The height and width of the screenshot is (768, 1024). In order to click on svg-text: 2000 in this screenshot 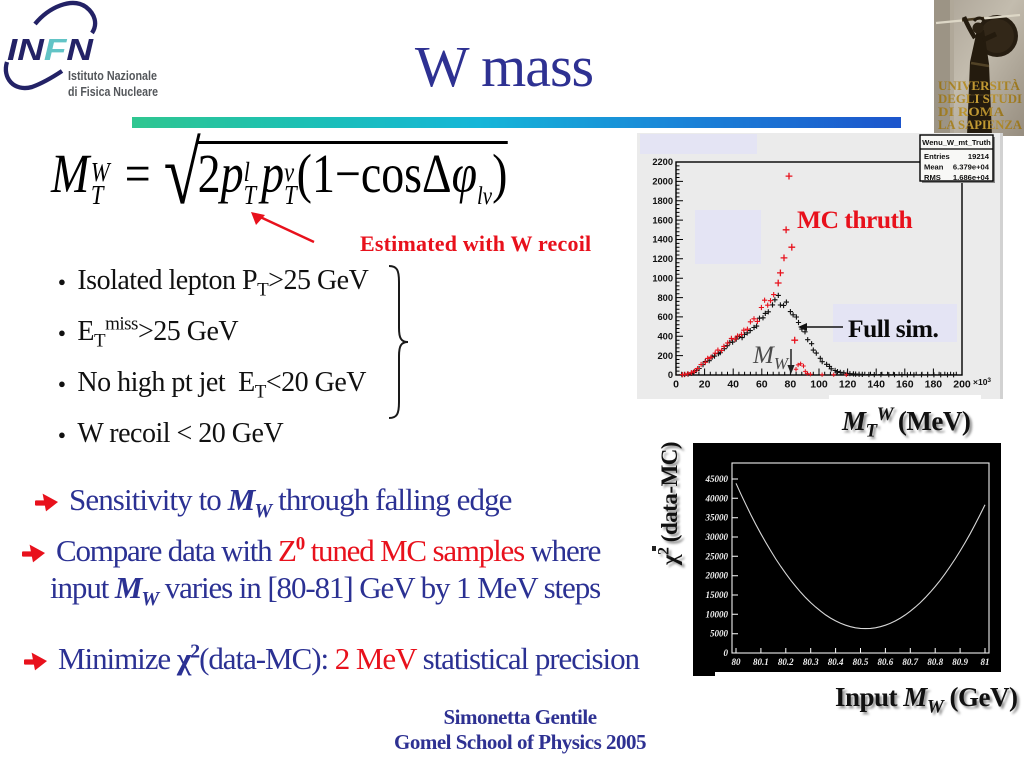, I will do `click(662, 182)`.